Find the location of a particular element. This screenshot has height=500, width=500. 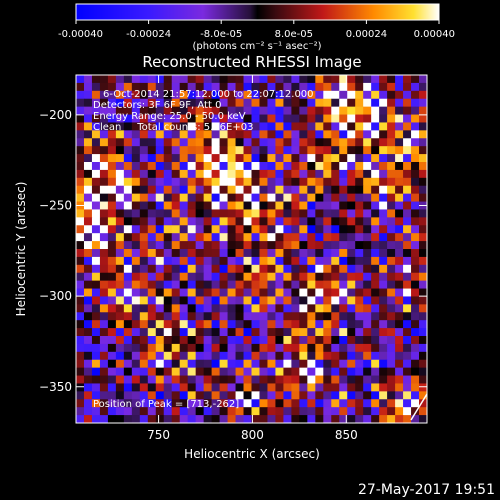

y-tick-label: −200 is located at coordinates (55, 115).